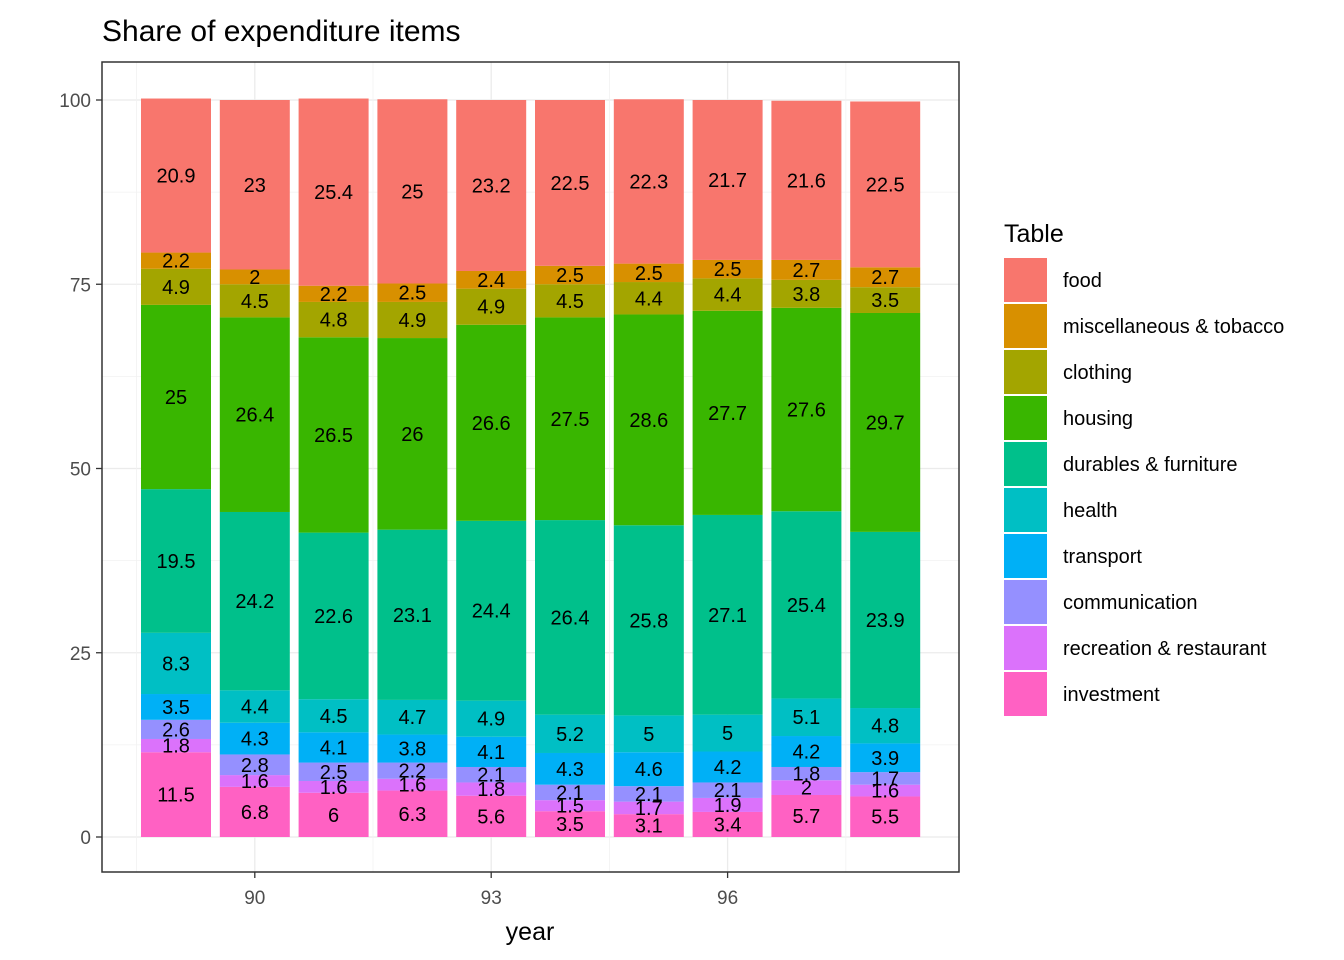 This screenshot has width=1344, height=960. I want to click on y-tick-label: 25, so click(80, 654).